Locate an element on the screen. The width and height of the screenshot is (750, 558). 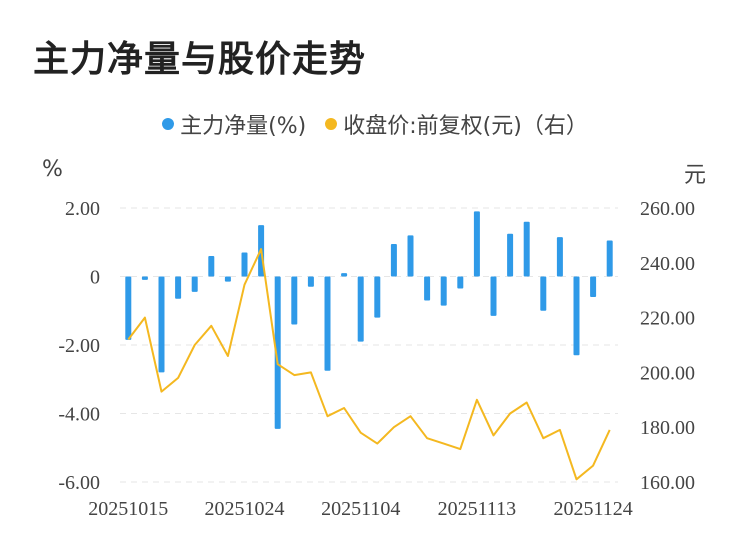
right-tick-label: 160.00 is located at coordinates (667, 483).